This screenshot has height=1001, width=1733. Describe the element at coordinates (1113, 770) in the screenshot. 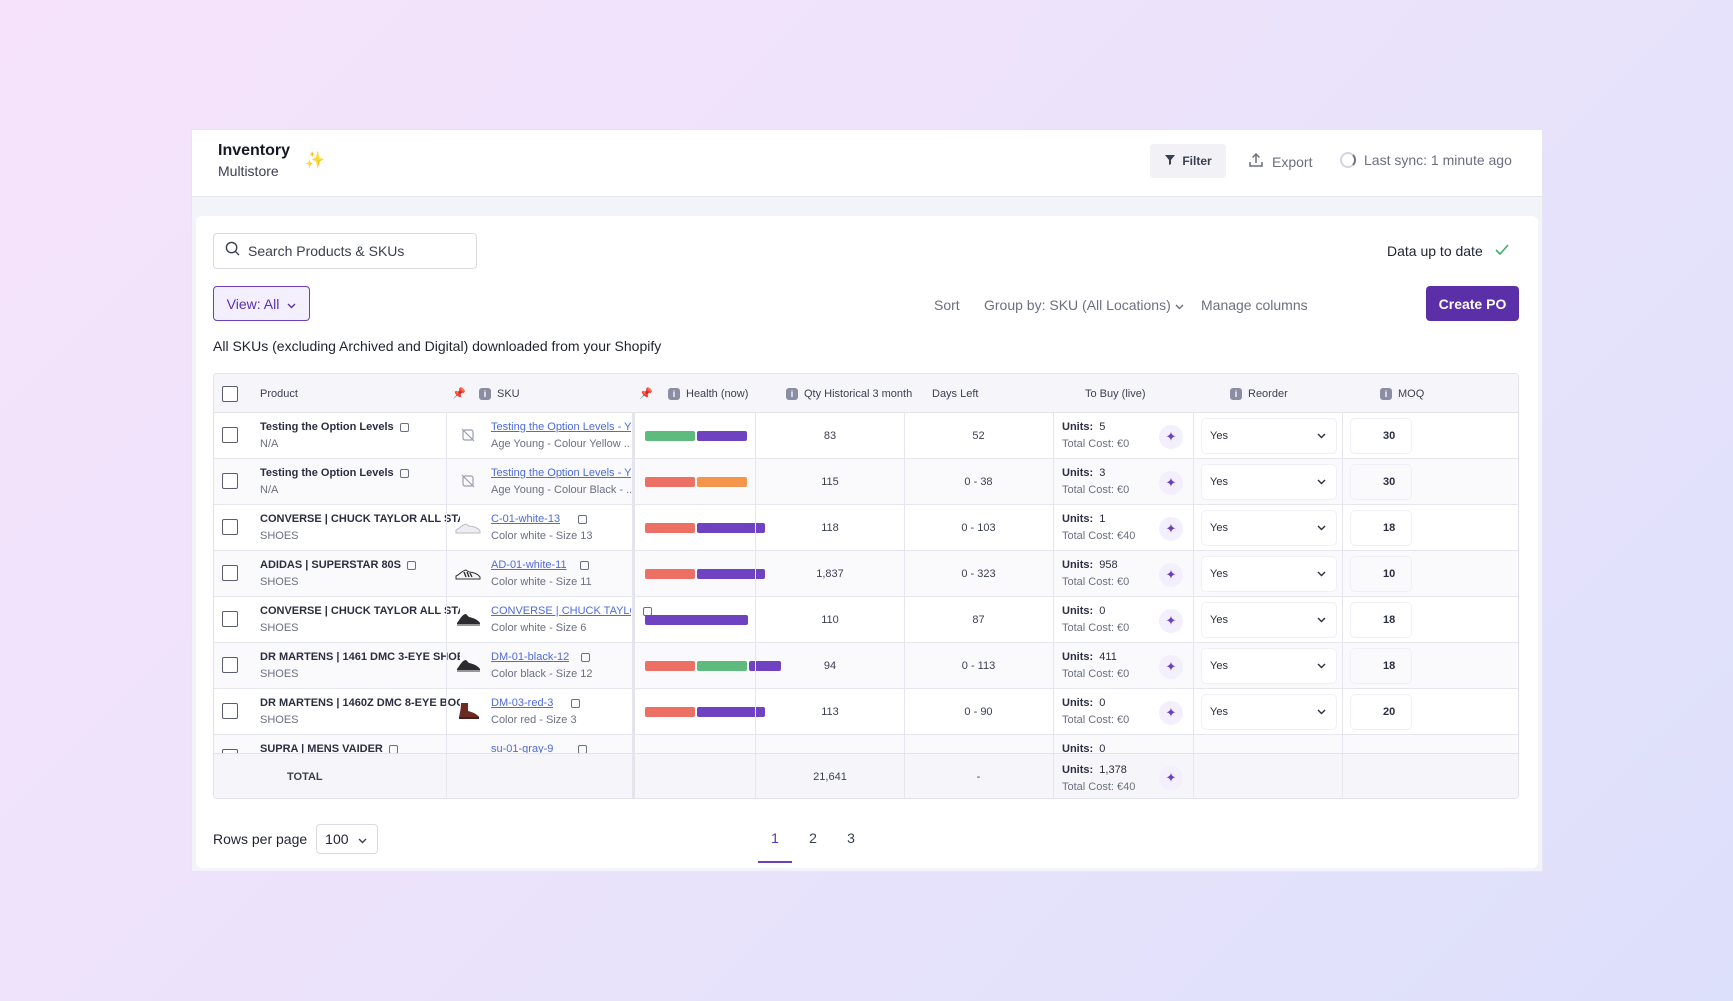

I see `total-units-value: 1,378` at that location.